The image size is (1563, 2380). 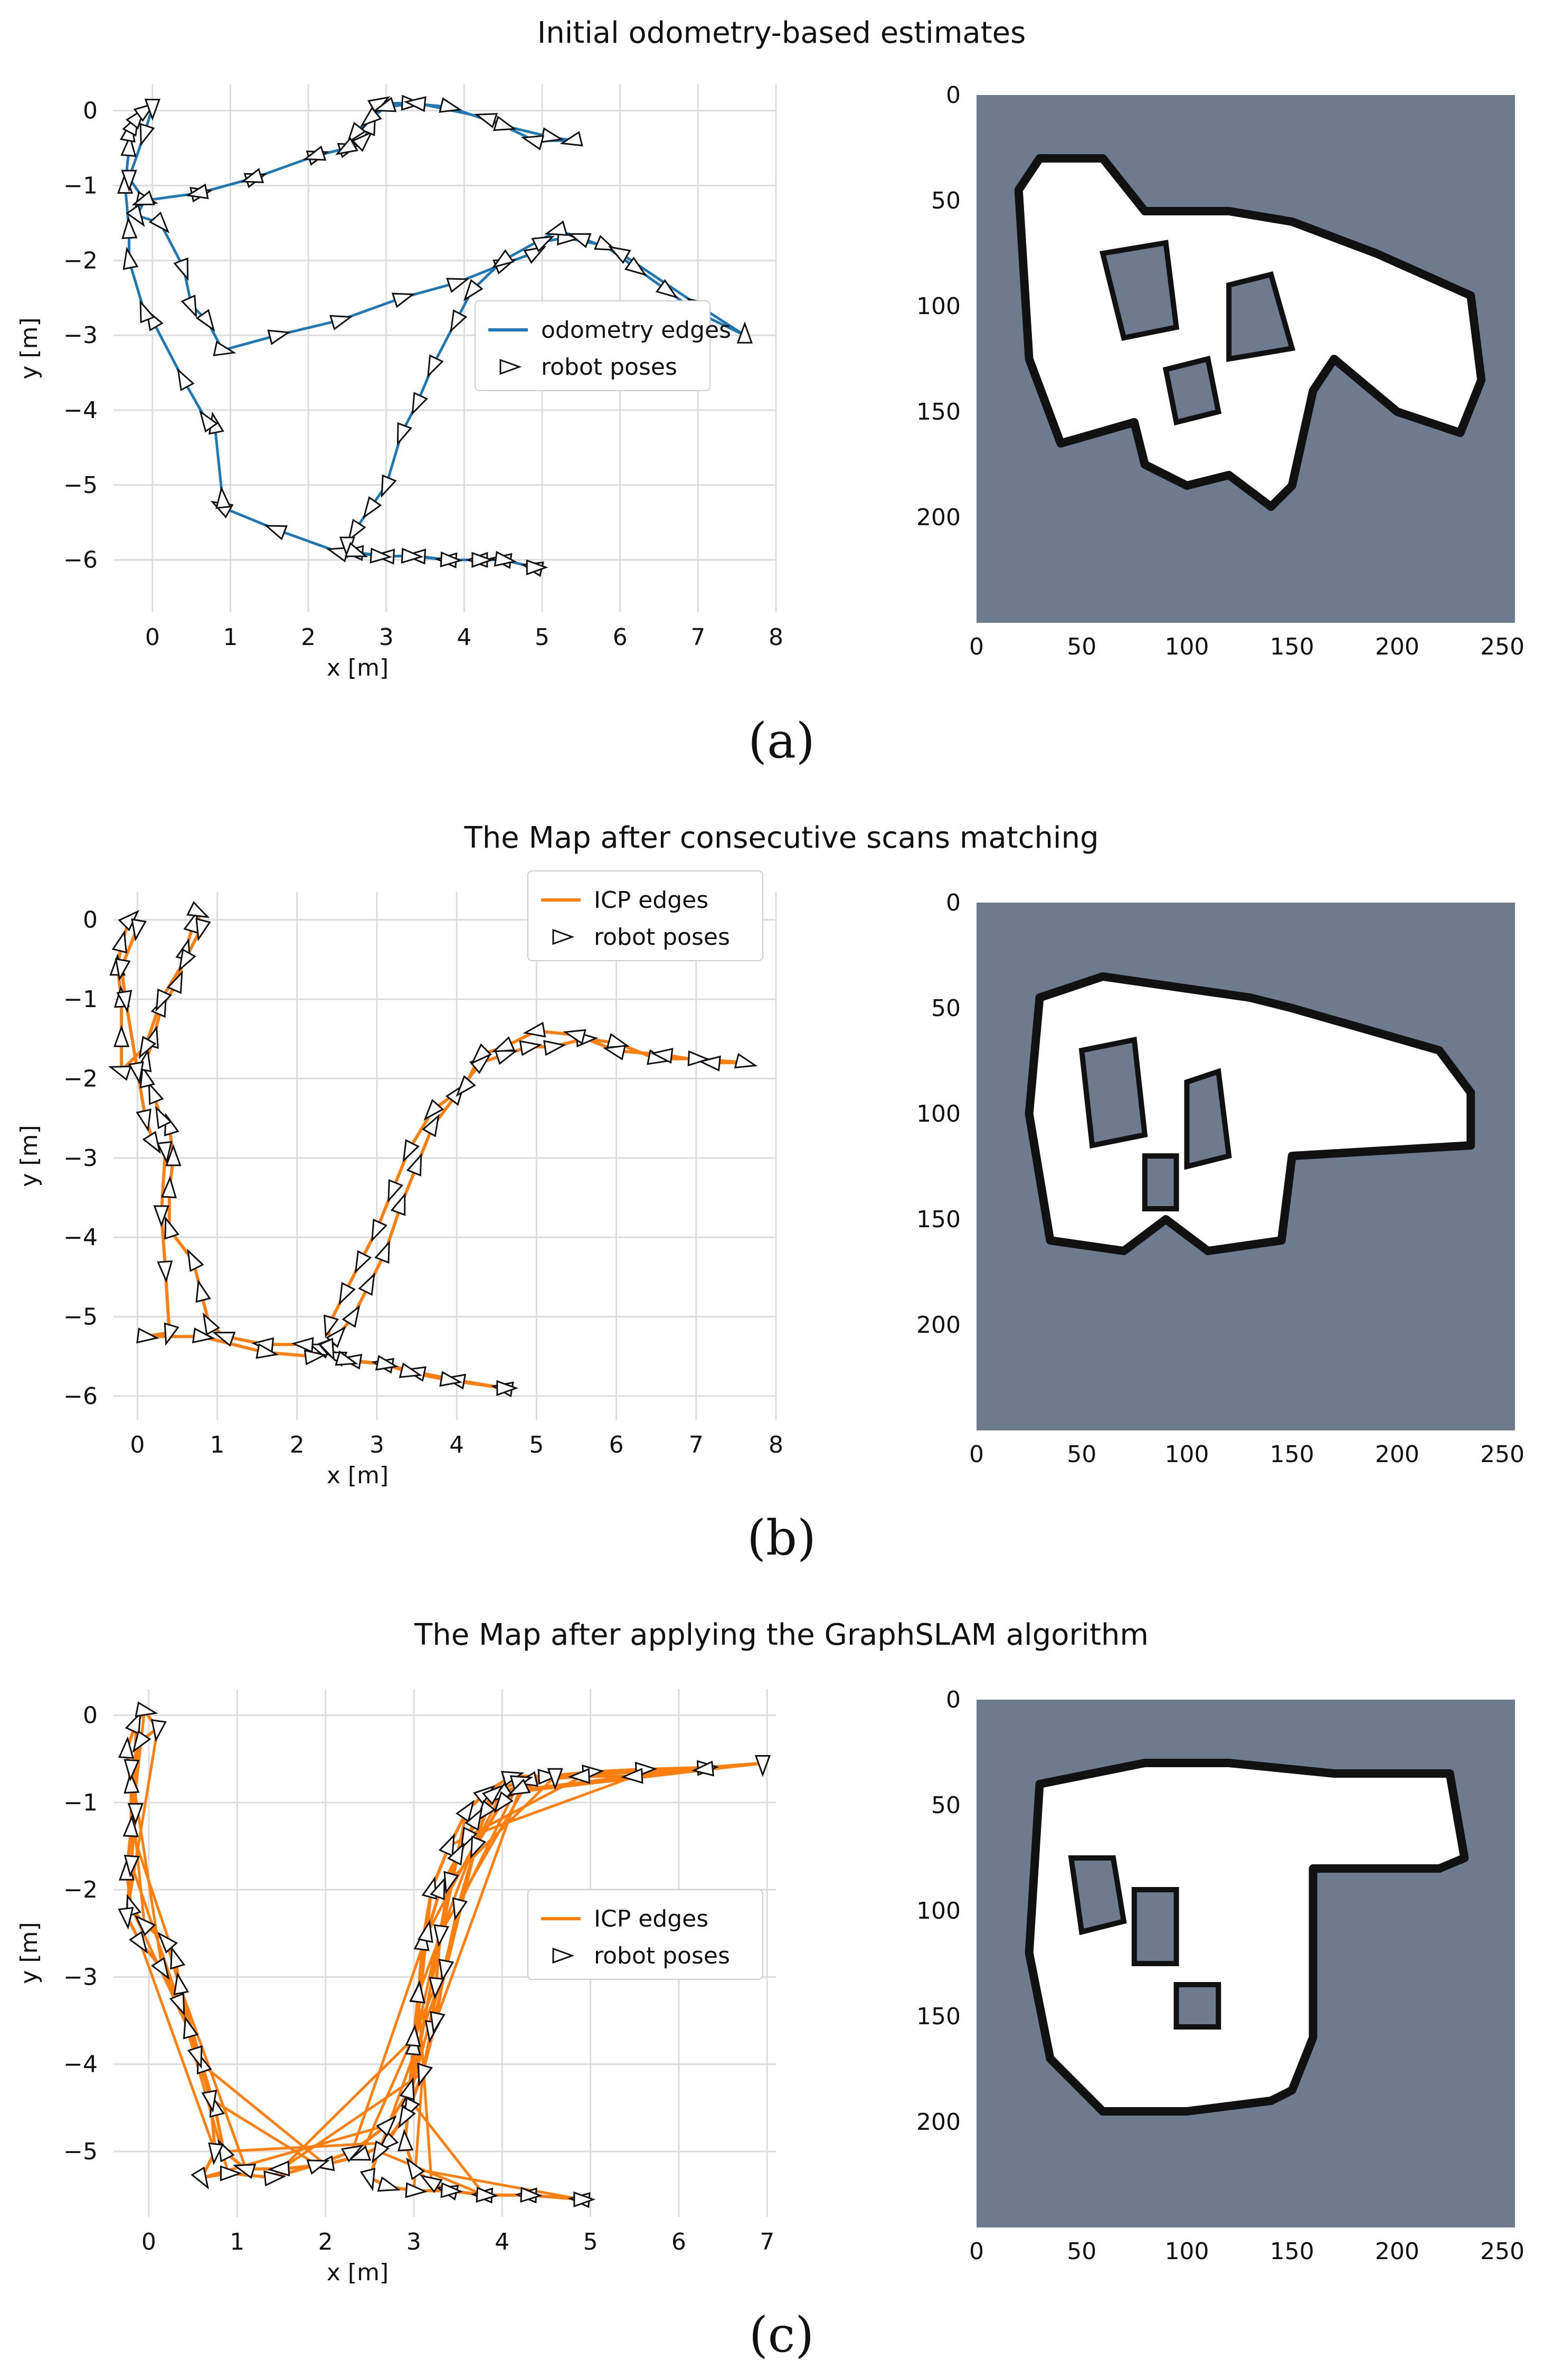 I want to click on x-tick-label: 8, so click(x=776, y=1444).